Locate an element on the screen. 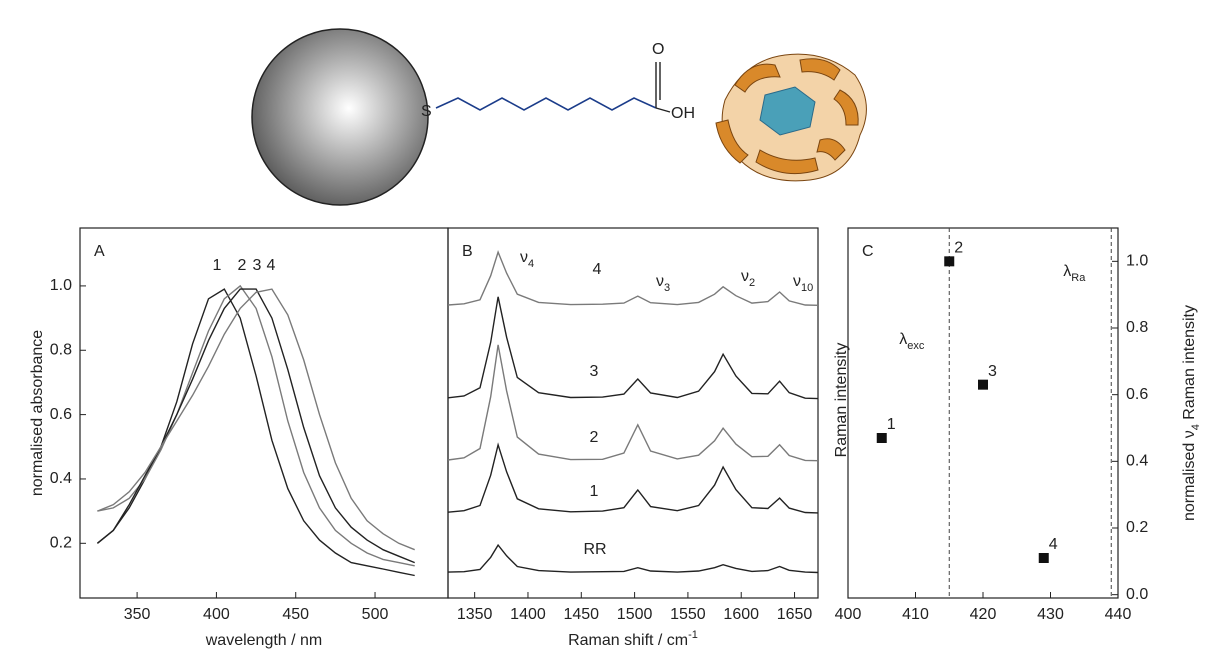 The image size is (1205, 653). point-label: 2 is located at coordinates (958, 248).